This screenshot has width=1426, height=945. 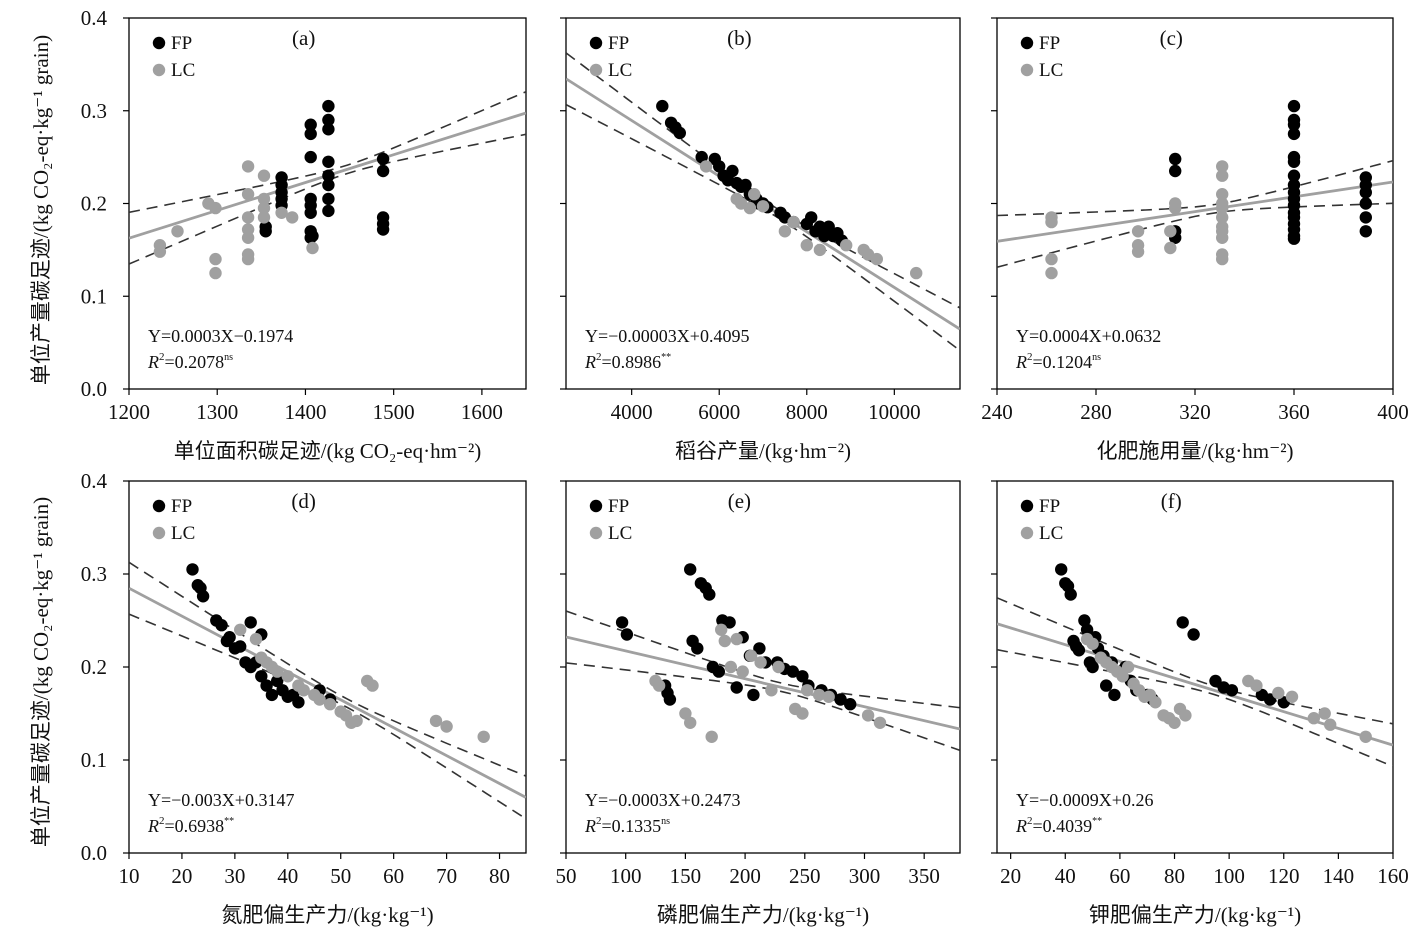 I want to click on r-squared: R2=0.1335ns, so click(x=627, y=825).